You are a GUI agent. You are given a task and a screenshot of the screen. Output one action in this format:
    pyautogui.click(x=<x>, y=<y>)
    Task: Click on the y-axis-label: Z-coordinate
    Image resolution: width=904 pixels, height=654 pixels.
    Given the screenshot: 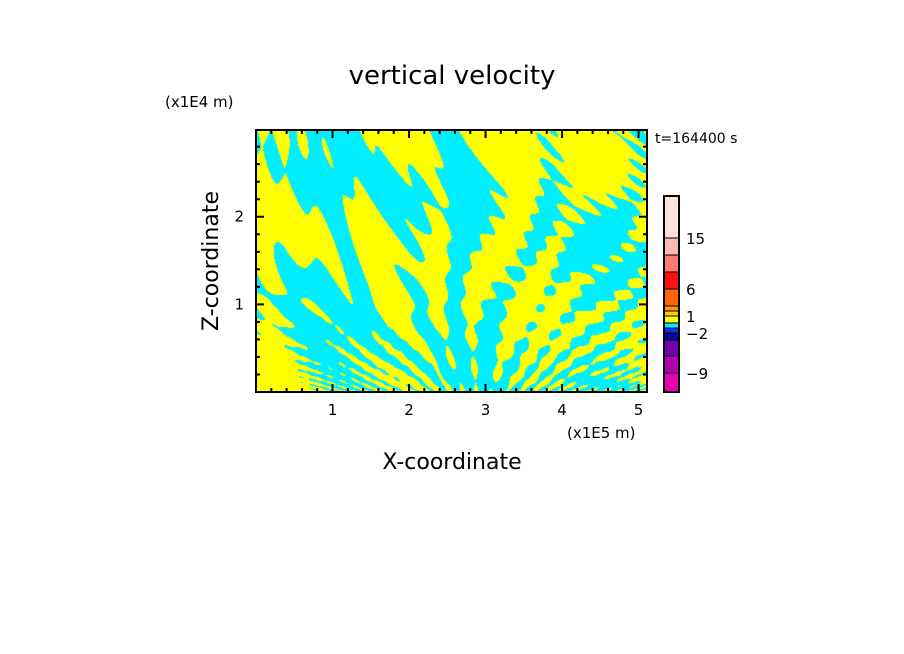 What is the action you would take?
    pyautogui.click(x=211, y=261)
    